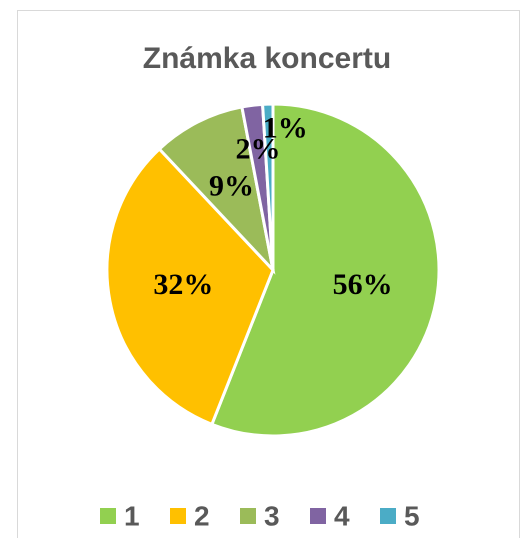 Image resolution: width=531 pixels, height=538 pixels. I want to click on data-label: 9%, so click(231, 186).